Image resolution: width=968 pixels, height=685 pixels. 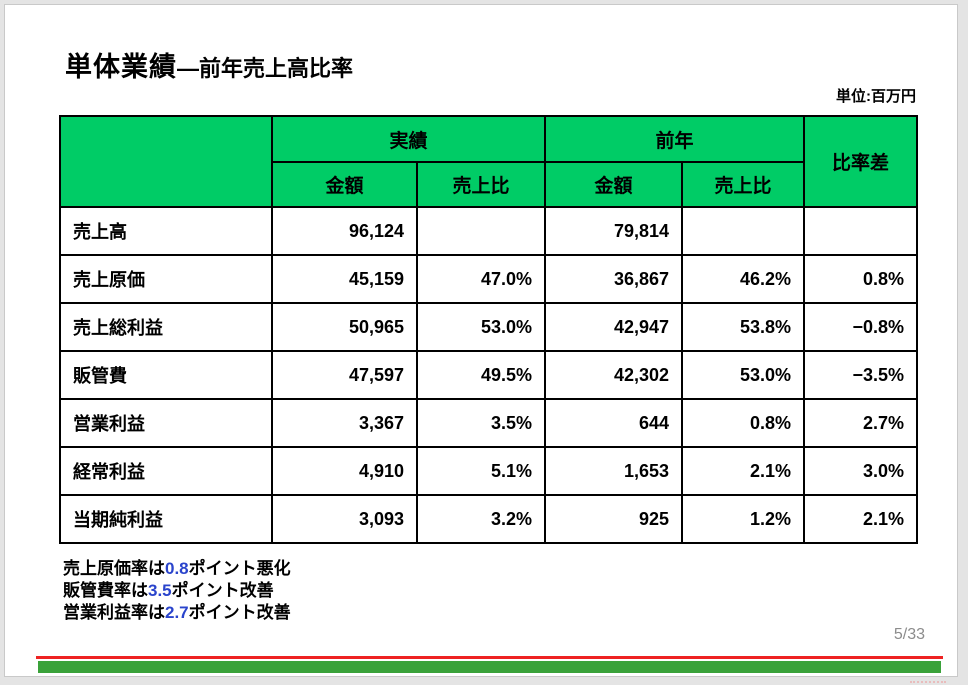 What do you see at coordinates (265, 68) in the screenshot?
I see `page-title-sub: —前年売上高比率` at bounding box center [265, 68].